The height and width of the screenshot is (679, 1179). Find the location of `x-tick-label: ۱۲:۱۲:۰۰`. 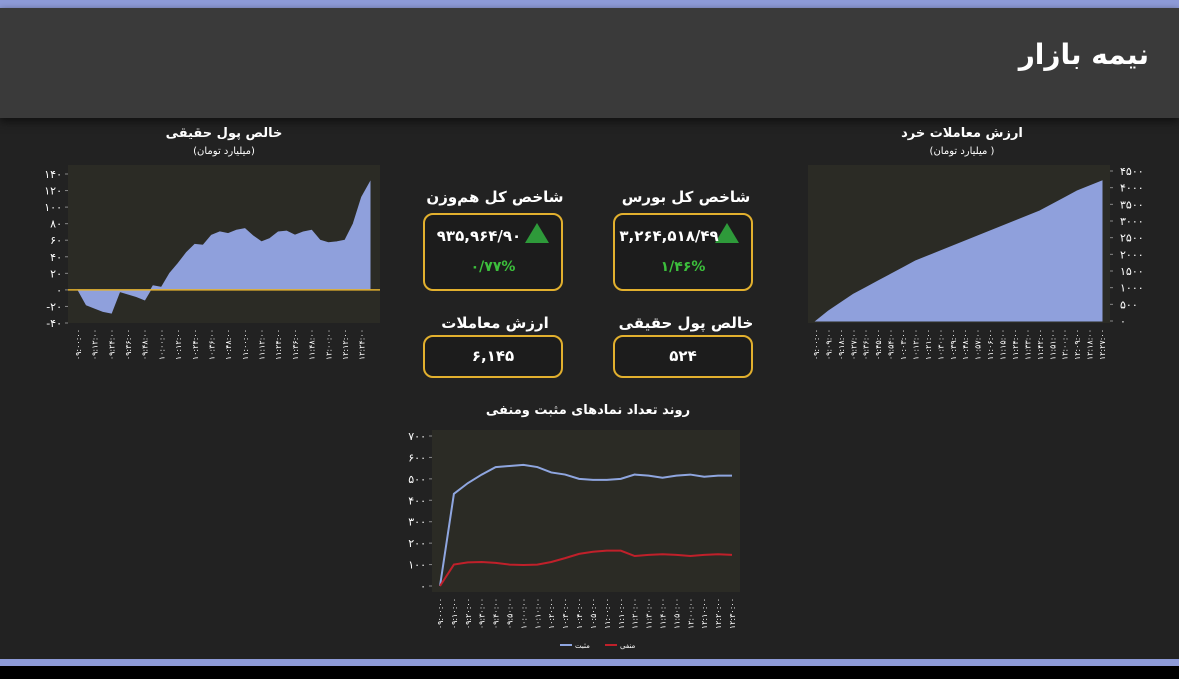

x-tick-label: ۱۲:۱۲:۰۰ is located at coordinates (345, 344).